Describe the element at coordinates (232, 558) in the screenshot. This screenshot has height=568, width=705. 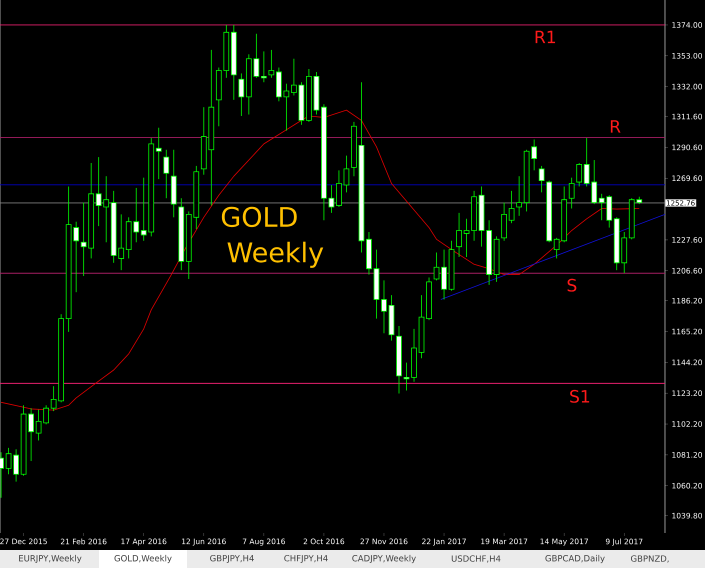
I see `text: GBPJPY,H4` at that location.